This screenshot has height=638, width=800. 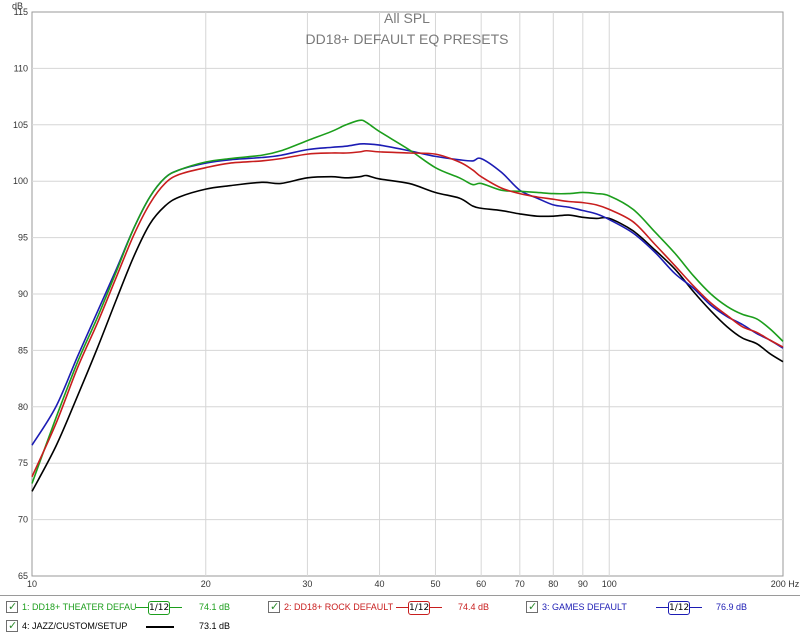 I want to click on legend-value: 76.9 dB, so click(x=732, y=607).